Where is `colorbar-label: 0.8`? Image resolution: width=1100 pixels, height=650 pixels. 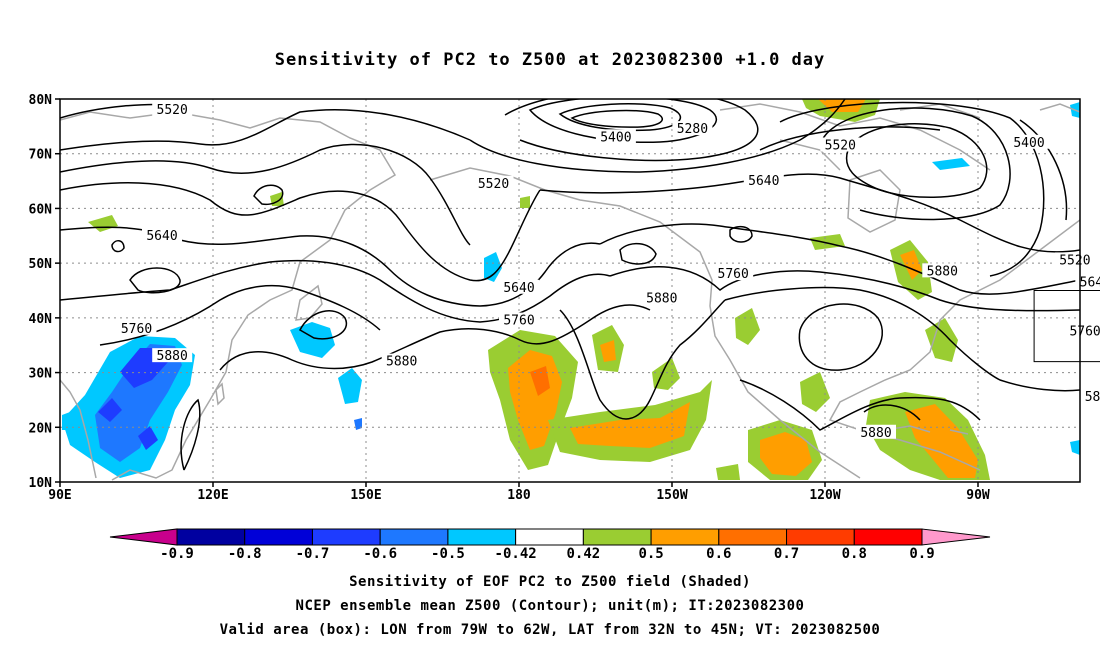
colorbar-label: 0.8 is located at coordinates (854, 554).